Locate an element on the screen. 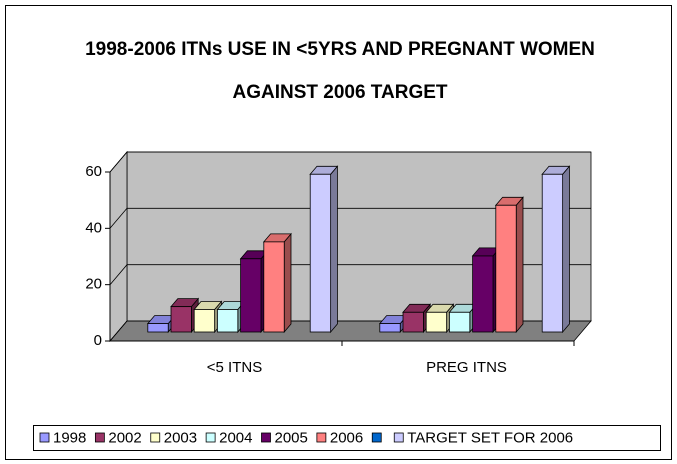 Image resolution: width=677 pixels, height=464 pixels. legend-label: 1998 is located at coordinates (69, 437).